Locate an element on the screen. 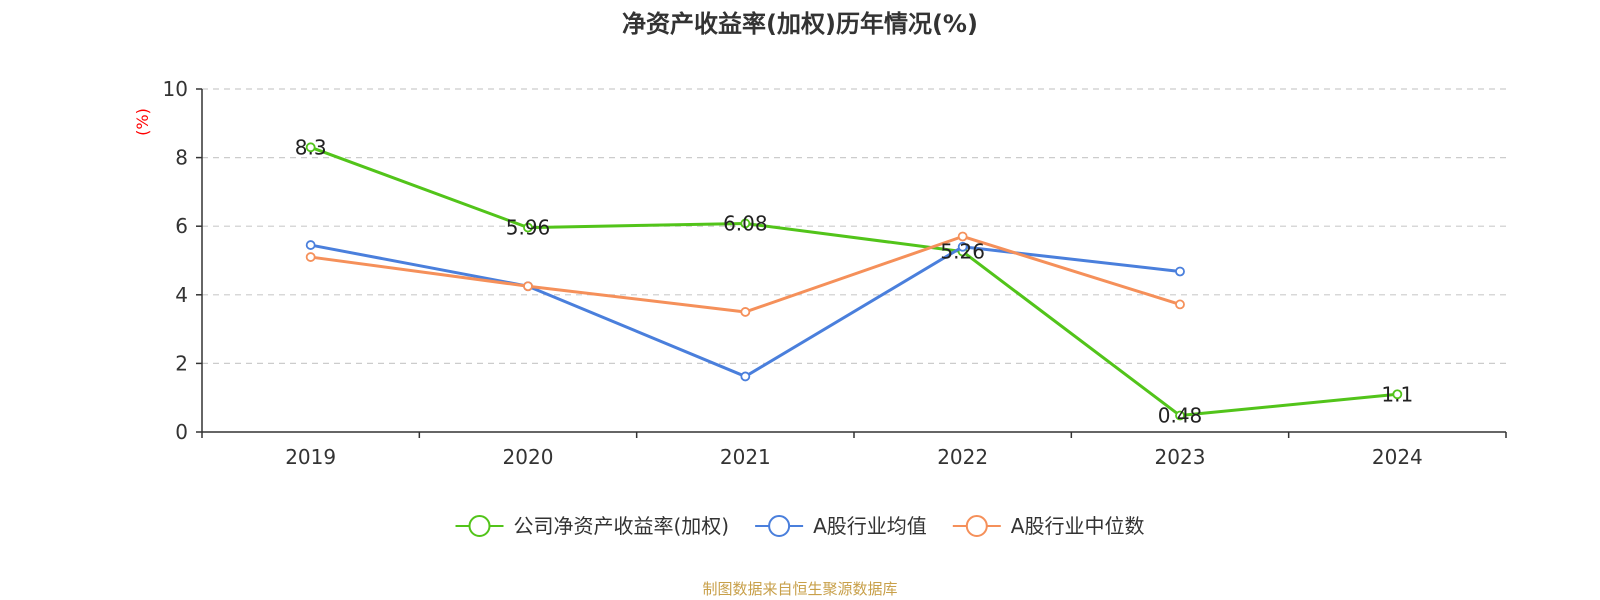 This screenshot has width=1600, height=600. y-tick-label: 2 is located at coordinates (181, 363).